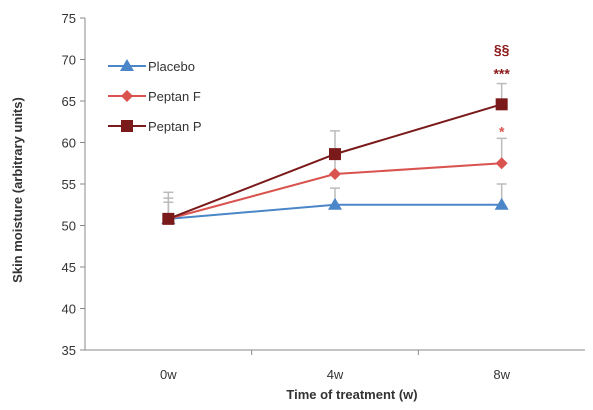 This screenshot has height=410, width=593. Describe the element at coordinates (171, 66) in the screenshot. I see `legend-label: Placebo` at that location.